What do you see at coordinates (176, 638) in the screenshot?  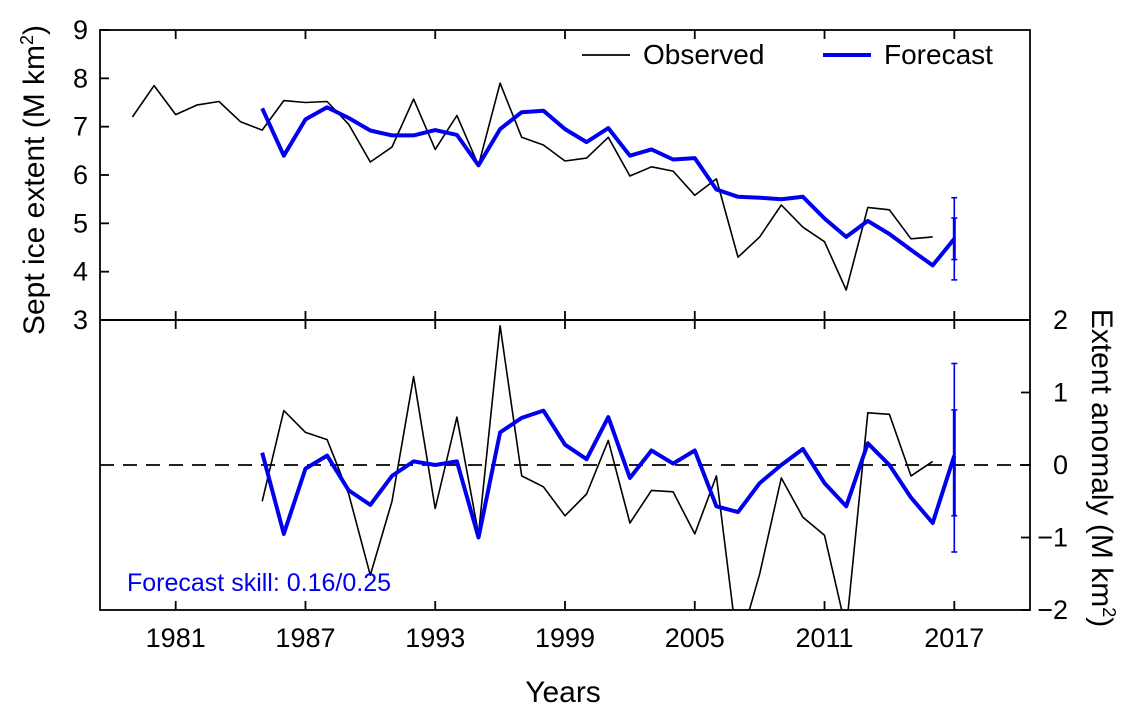 I see `x-tick-label: 1981` at bounding box center [176, 638].